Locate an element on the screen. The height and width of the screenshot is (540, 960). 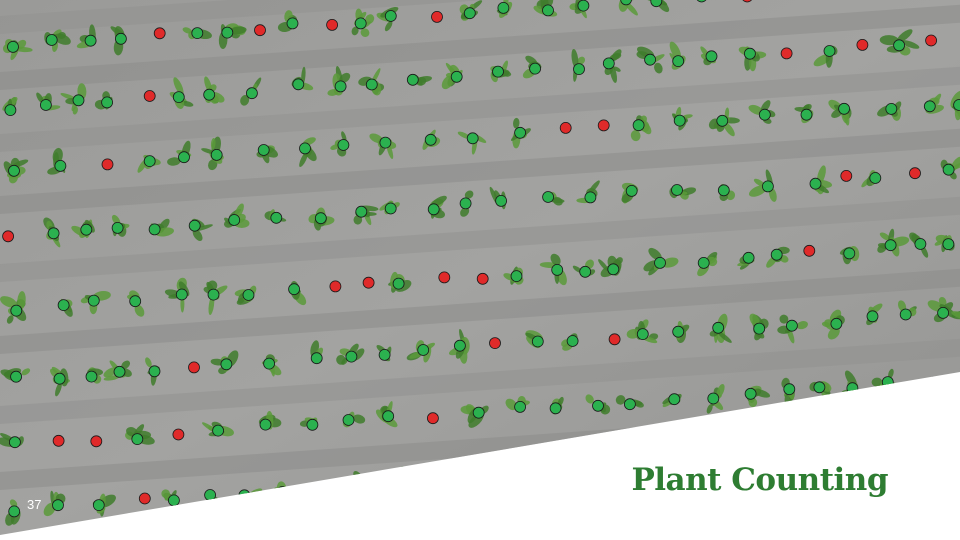
page-number: 37 is located at coordinates (34, 504).